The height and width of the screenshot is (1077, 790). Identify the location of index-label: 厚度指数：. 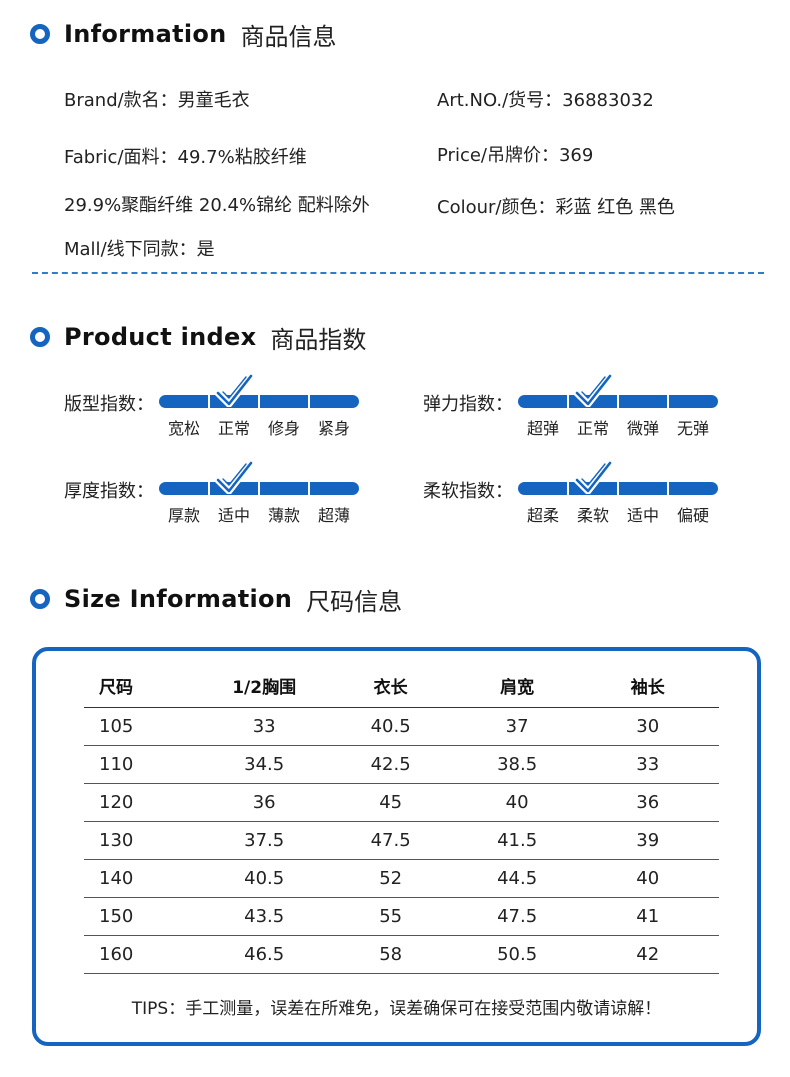
(109, 491).